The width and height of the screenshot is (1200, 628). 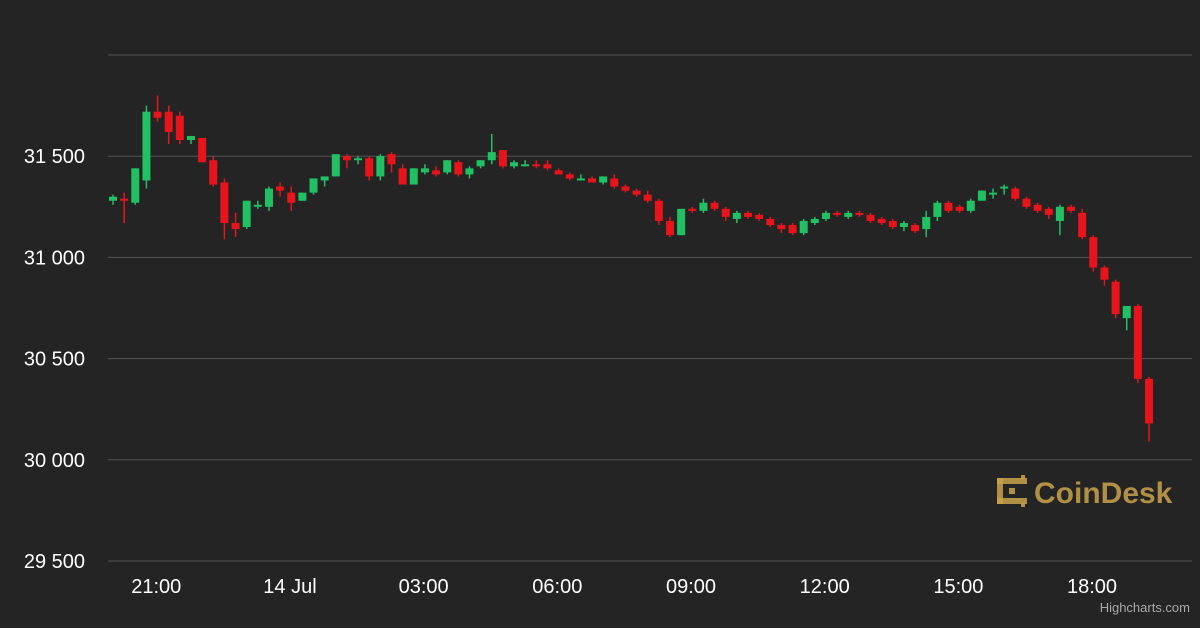 I want to click on y-axis: 29 500 30 000 30 500 31 000 31 500, so click(x=54, y=359).